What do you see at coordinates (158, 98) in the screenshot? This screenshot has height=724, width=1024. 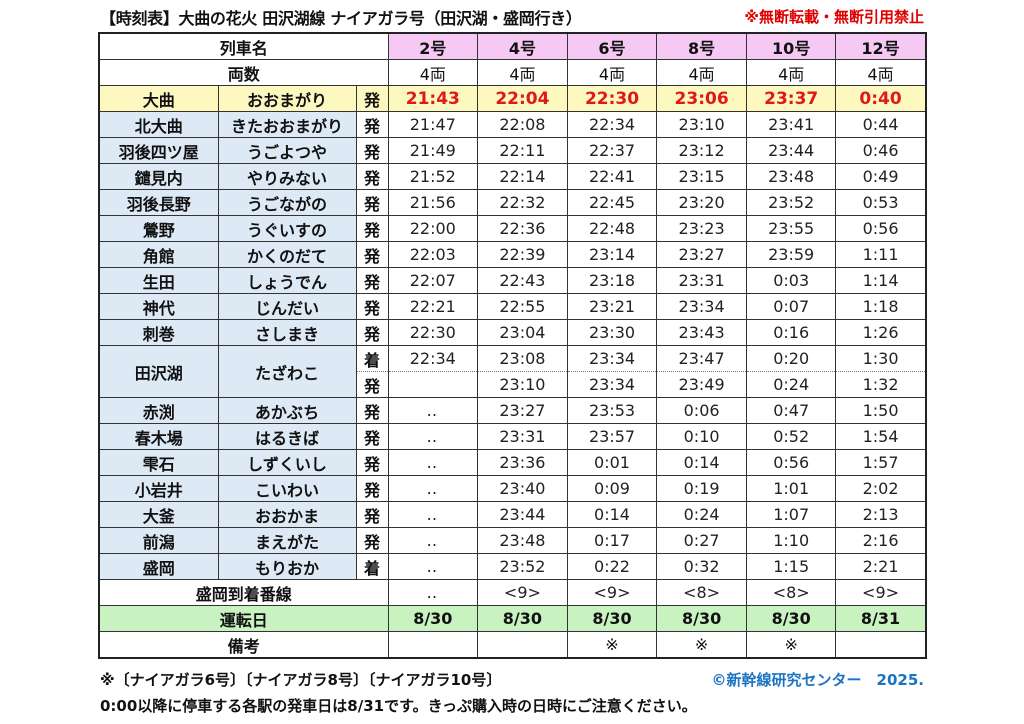 I see `station-name: 大曲` at bounding box center [158, 98].